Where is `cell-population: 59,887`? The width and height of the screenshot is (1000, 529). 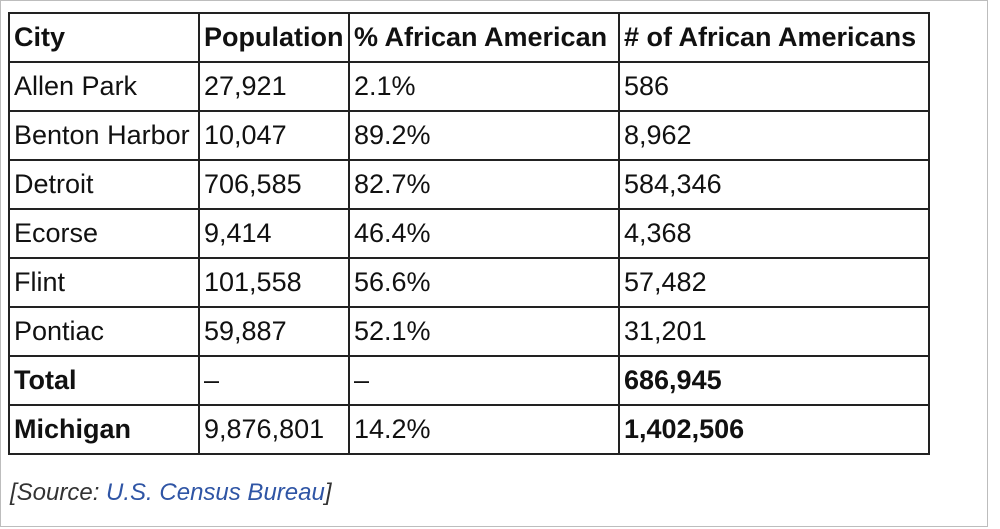 cell-population: 59,887 is located at coordinates (274, 331).